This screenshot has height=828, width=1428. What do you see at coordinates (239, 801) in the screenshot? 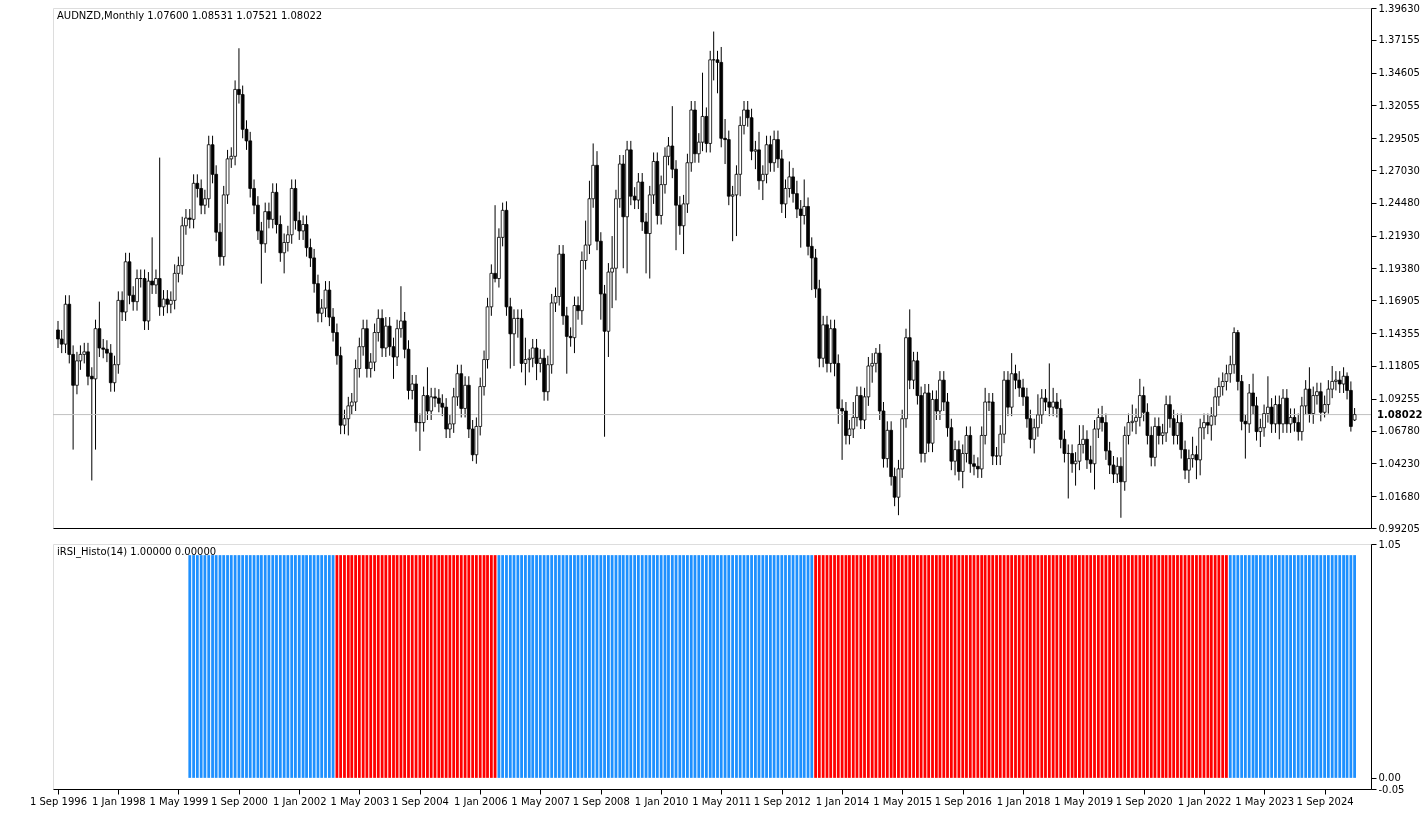
I see `x-tick-label: 1 Sep 2000` at bounding box center [239, 801].